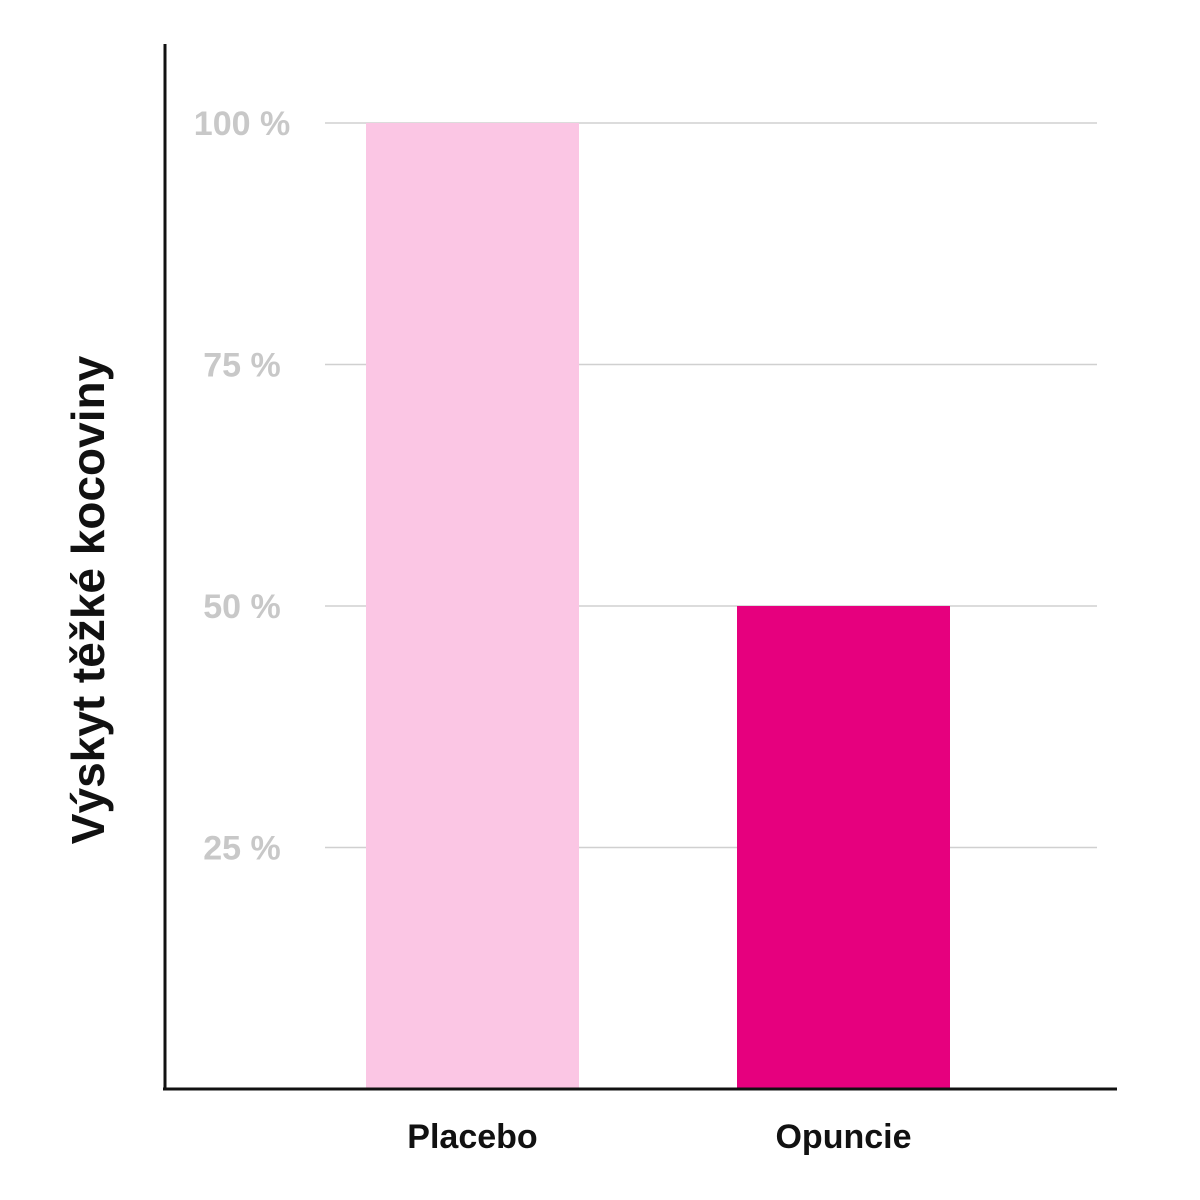 The image size is (1200, 1200). What do you see at coordinates (242, 849) in the screenshot?
I see `y-tick-label: 25 %` at bounding box center [242, 849].